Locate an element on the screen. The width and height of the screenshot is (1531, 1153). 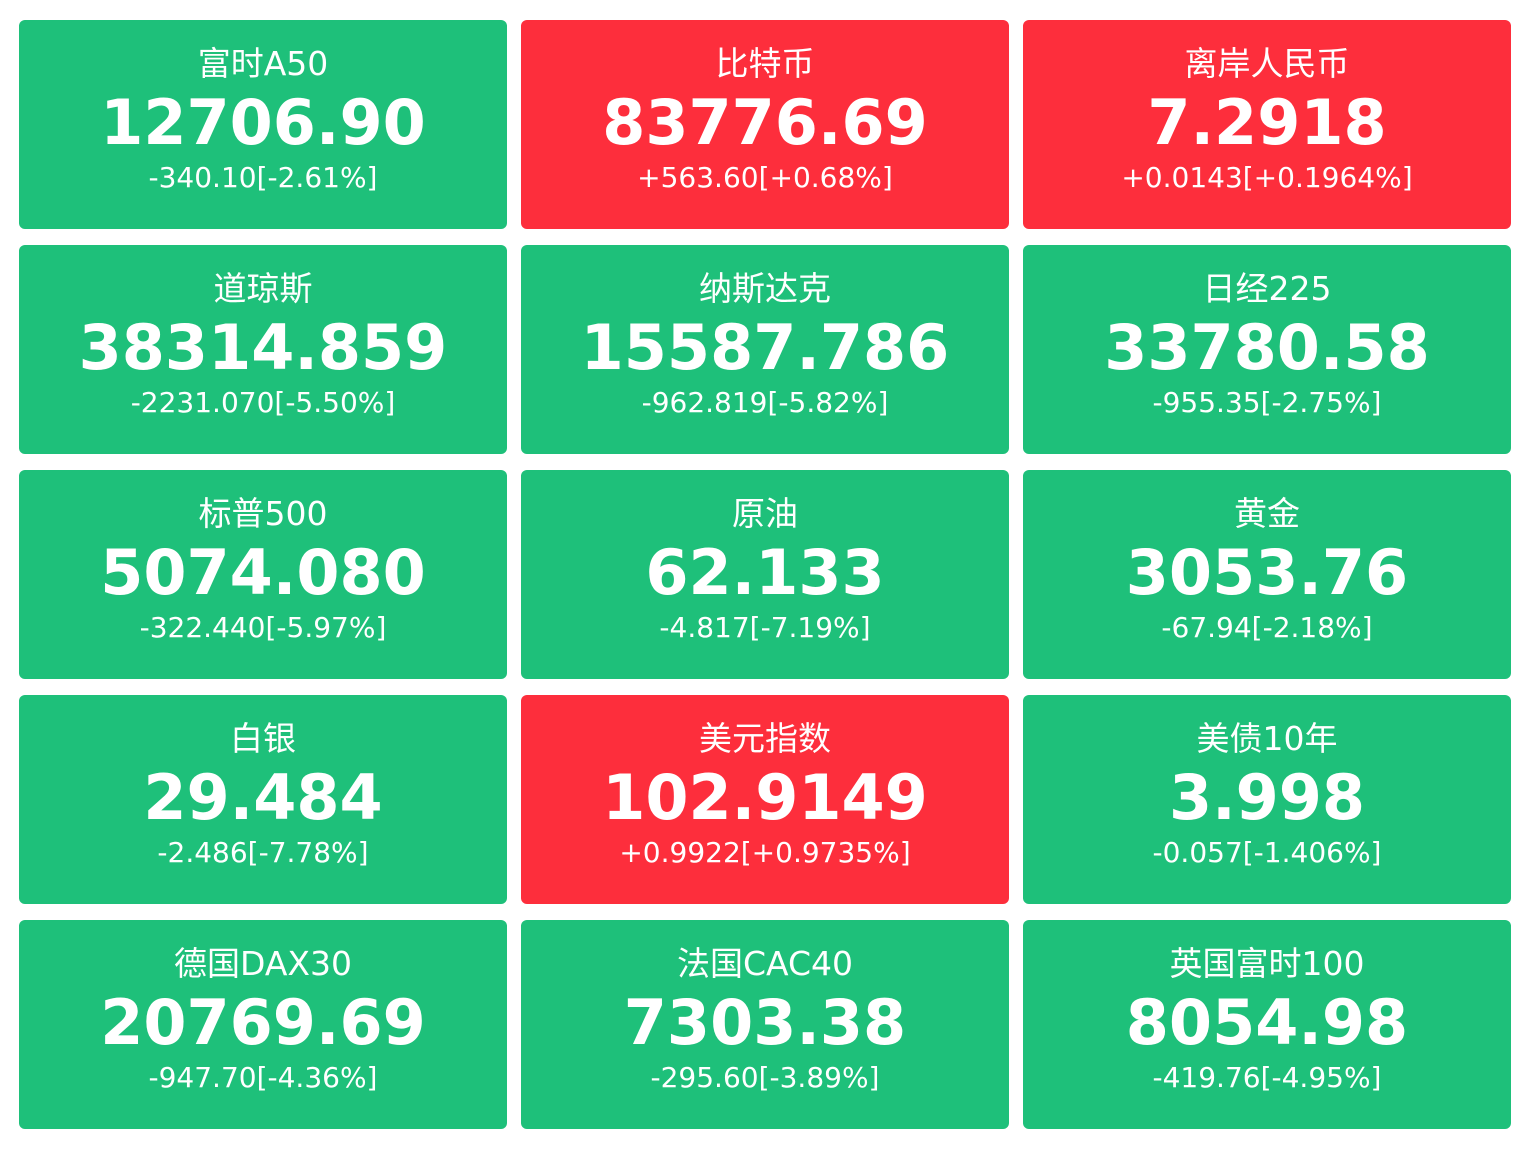
market-price: 33780.58 is located at coordinates (1267, 347).